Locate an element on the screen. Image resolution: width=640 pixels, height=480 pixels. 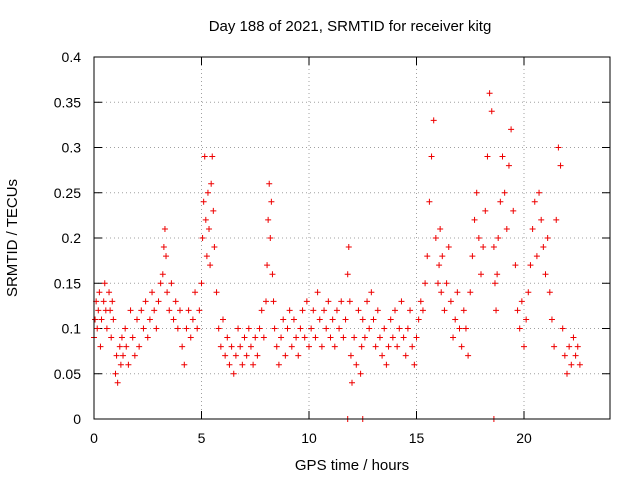
y-tick-label: 0 is located at coordinates (77, 419).